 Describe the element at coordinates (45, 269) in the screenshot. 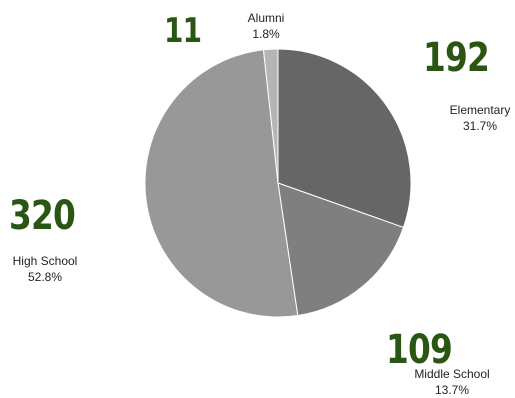

I see `label-high-school: High School 52.8%` at that location.